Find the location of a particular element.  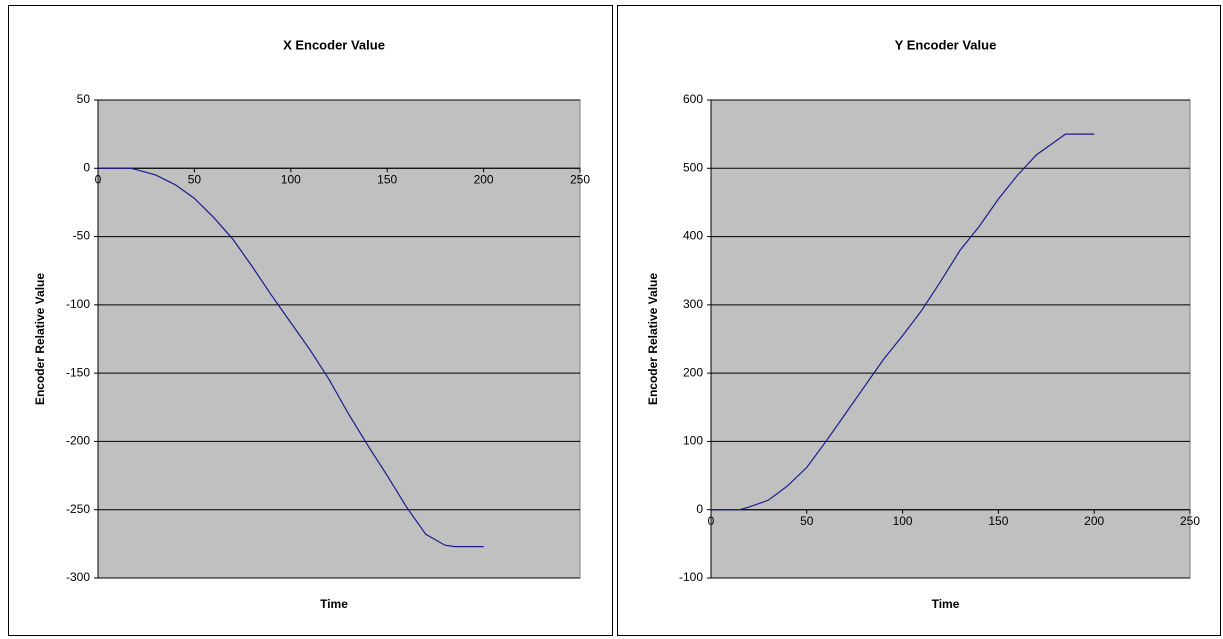

y-tick-label: -50 is located at coordinates (82, 236).